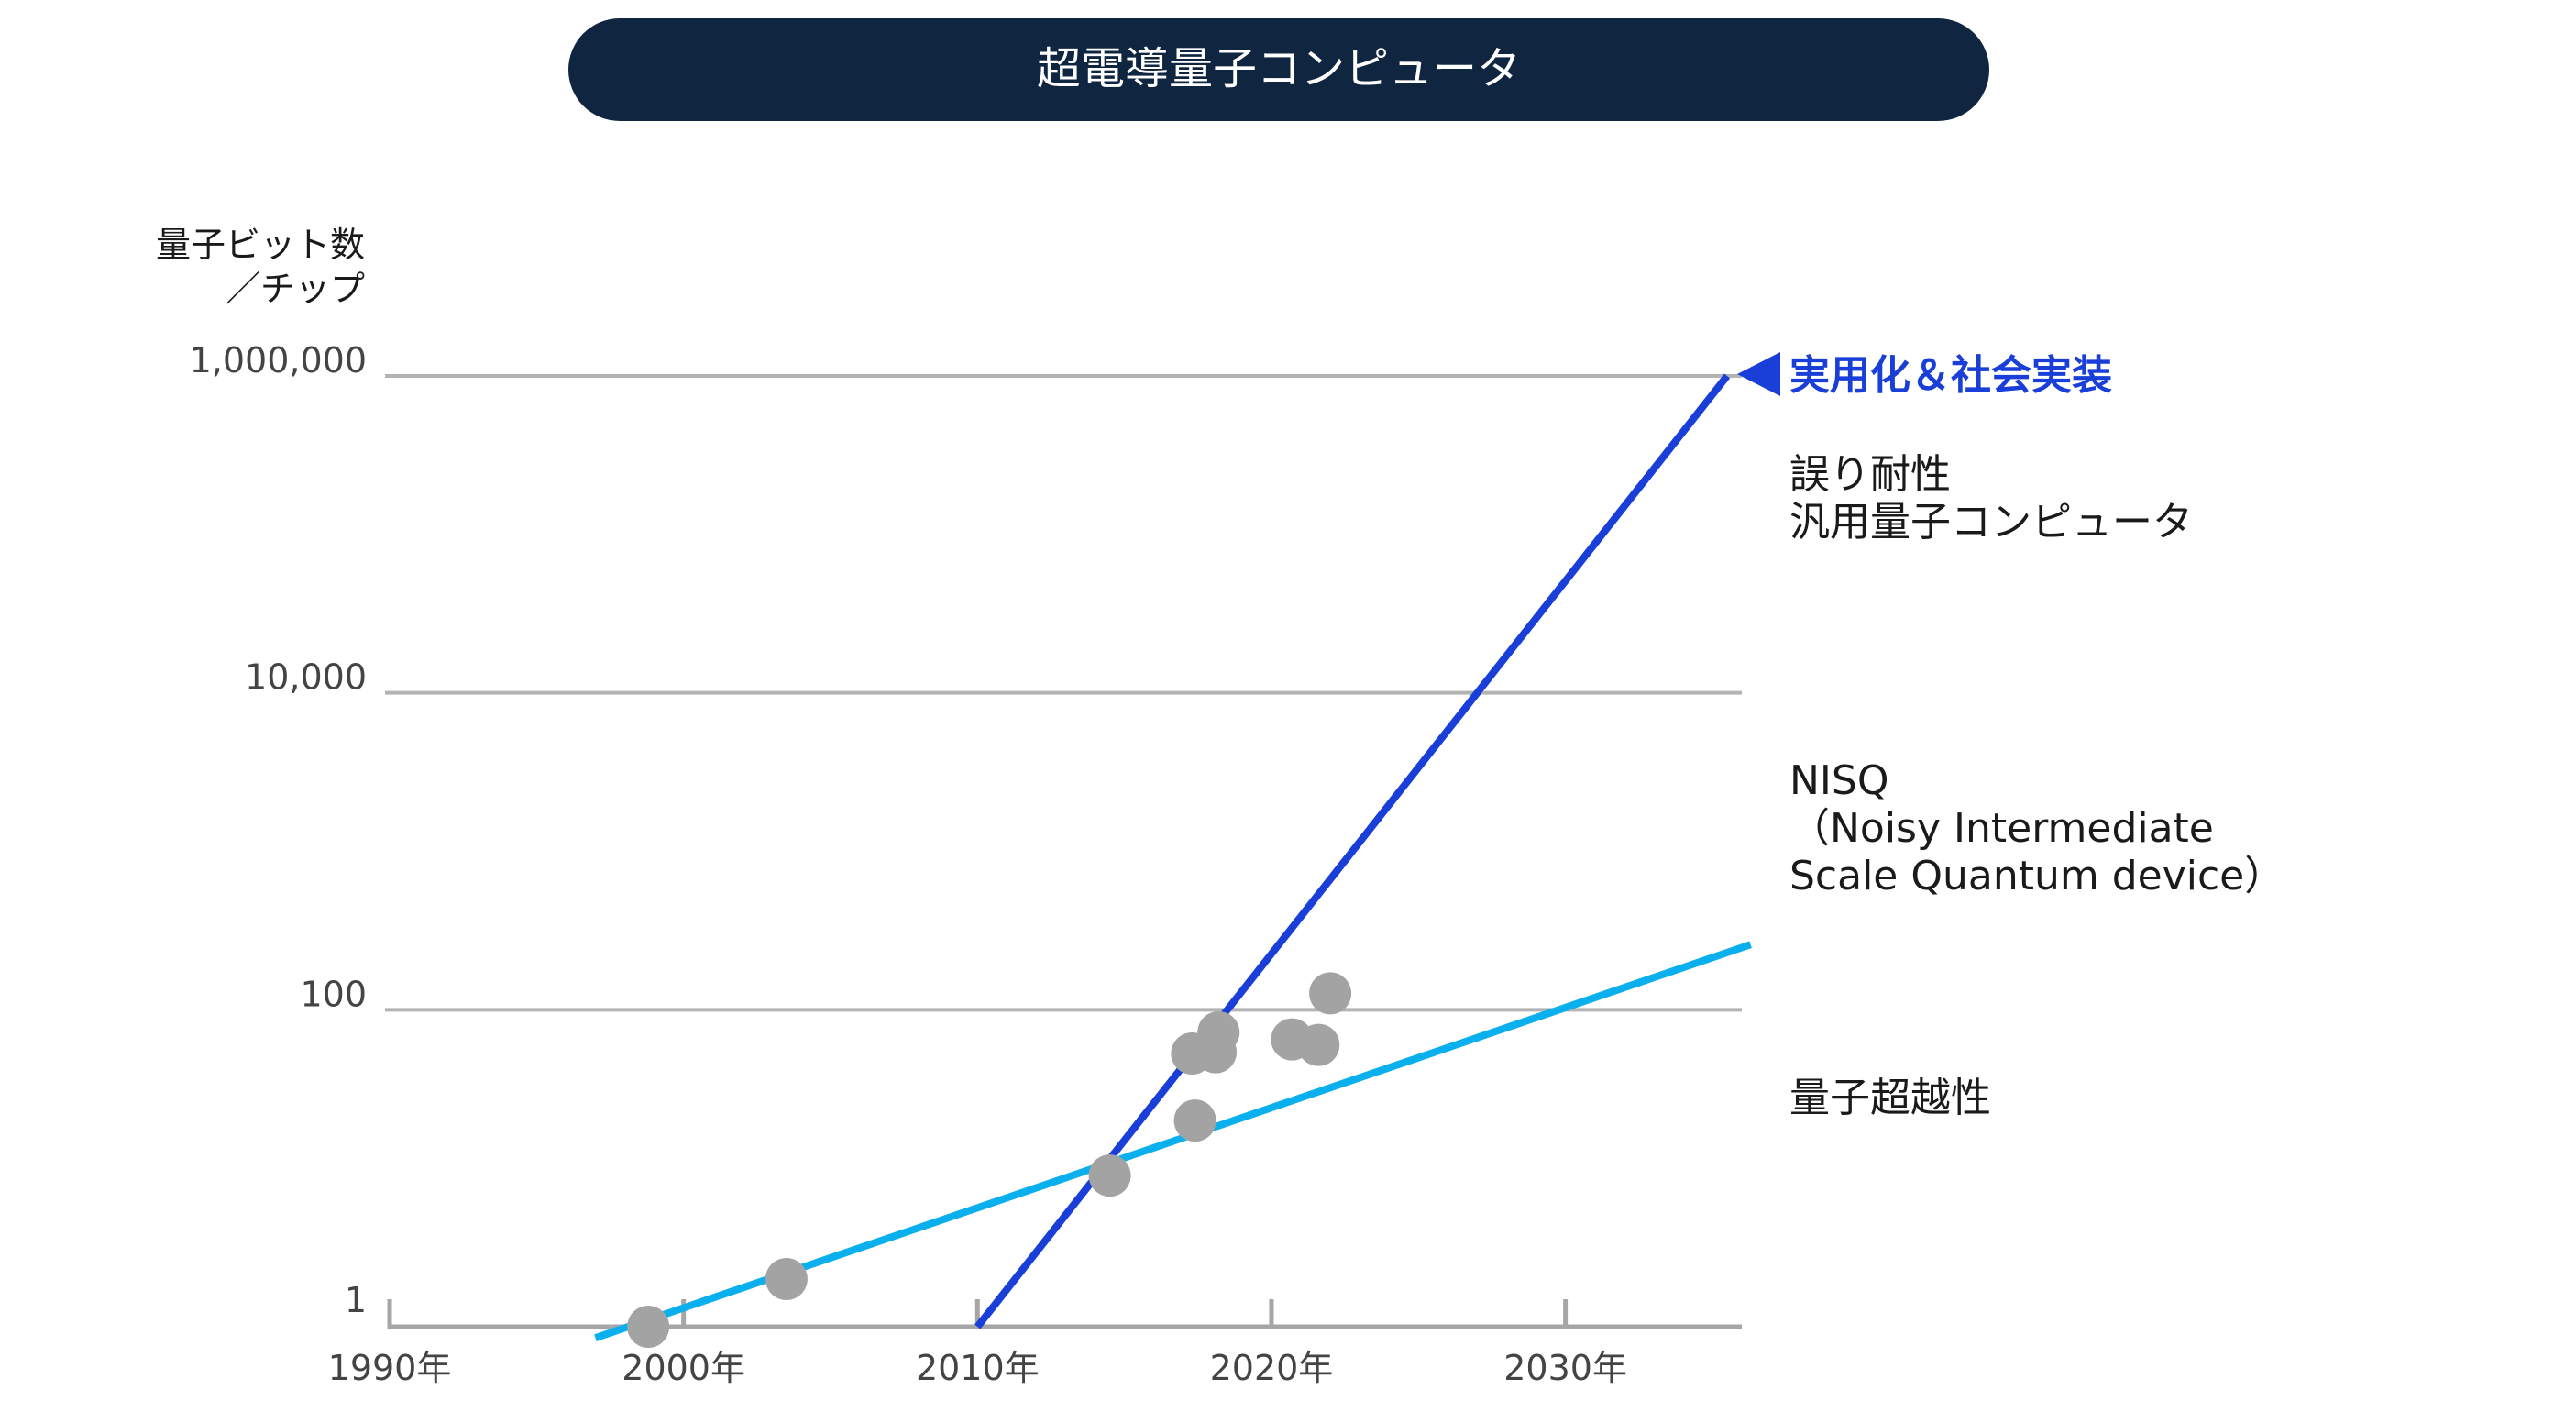  I want to click on x-tick-label: 2020年, so click(1272, 1368).